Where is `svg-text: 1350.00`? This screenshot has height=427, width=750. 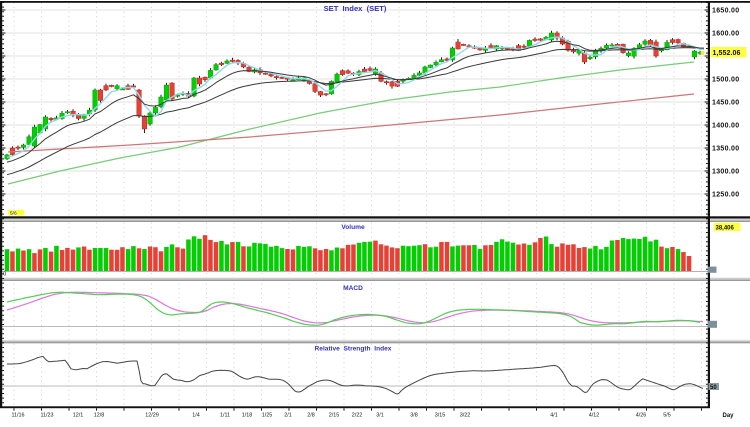 svg-text: 1350.00 is located at coordinates (725, 149).